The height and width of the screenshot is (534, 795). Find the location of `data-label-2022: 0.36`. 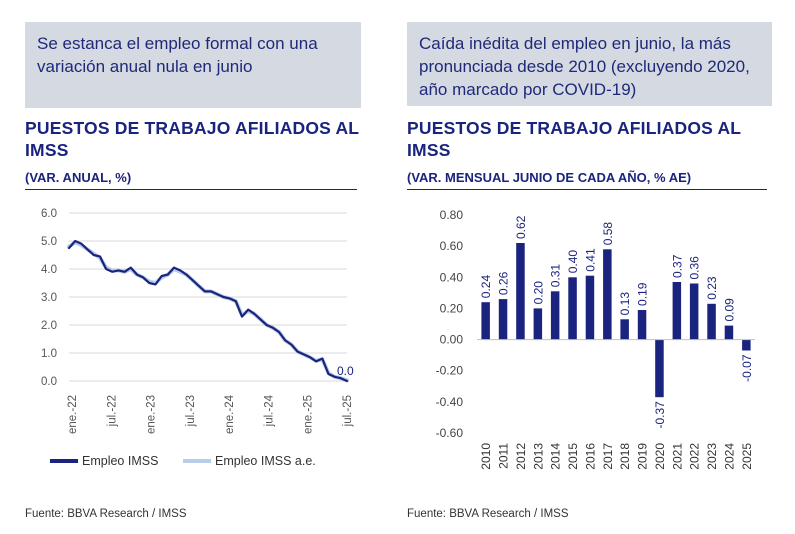

data-label-2022: 0.36 is located at coordinates (695, 268).